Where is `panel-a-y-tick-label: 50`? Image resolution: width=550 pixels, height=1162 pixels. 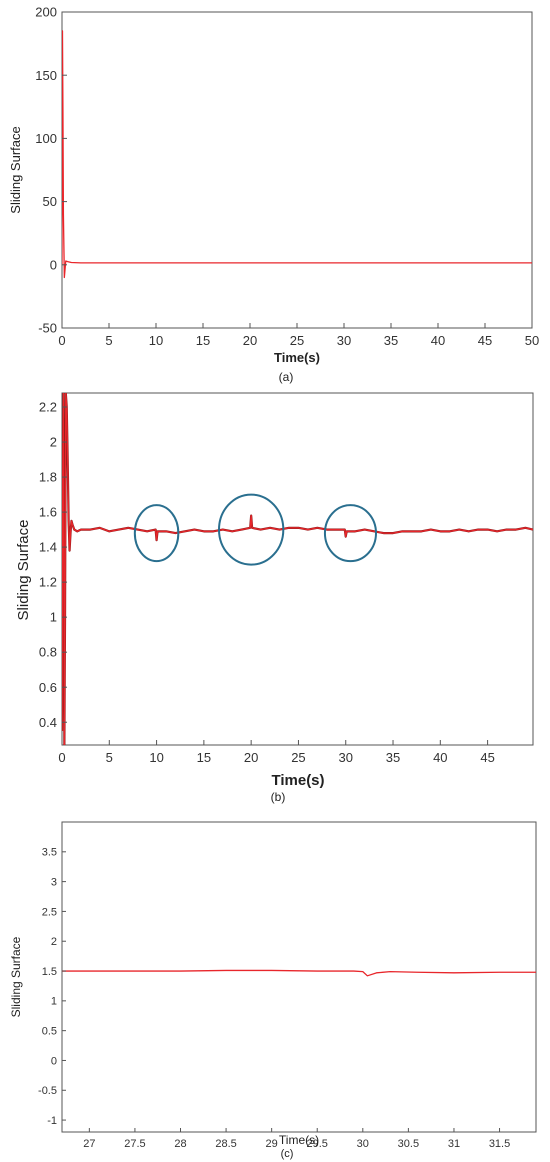
panel-a-y-tick-label: 50 is located at coordinates (50, 201).